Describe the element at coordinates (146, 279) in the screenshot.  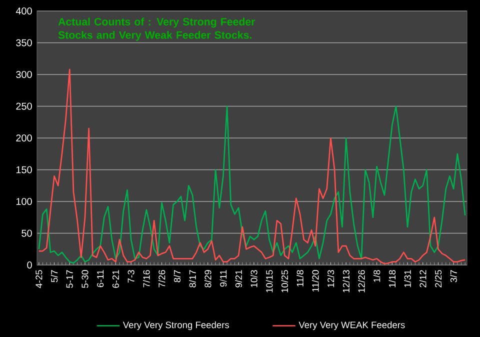
I see `x-tick-label: 7/16` at that location.